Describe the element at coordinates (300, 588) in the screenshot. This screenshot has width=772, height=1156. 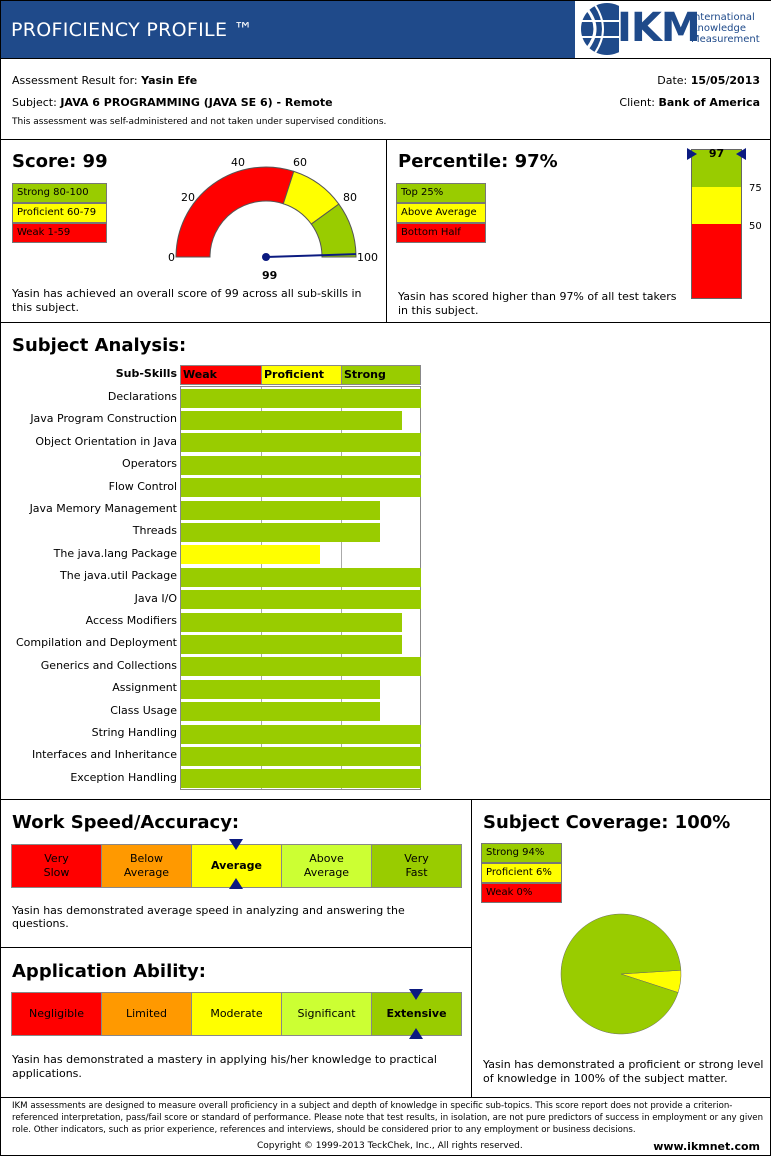
I see `skills-grid` at that location.